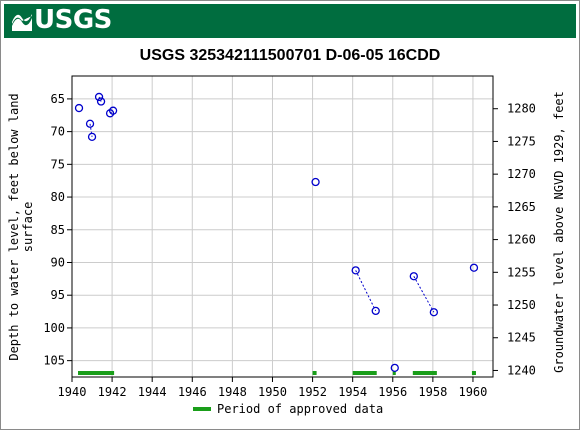 The image size is (580, 430). What do you see at coordinates (277, 373) in the screenshot?
I see `approved-periods` at bounding box center [277, 373].